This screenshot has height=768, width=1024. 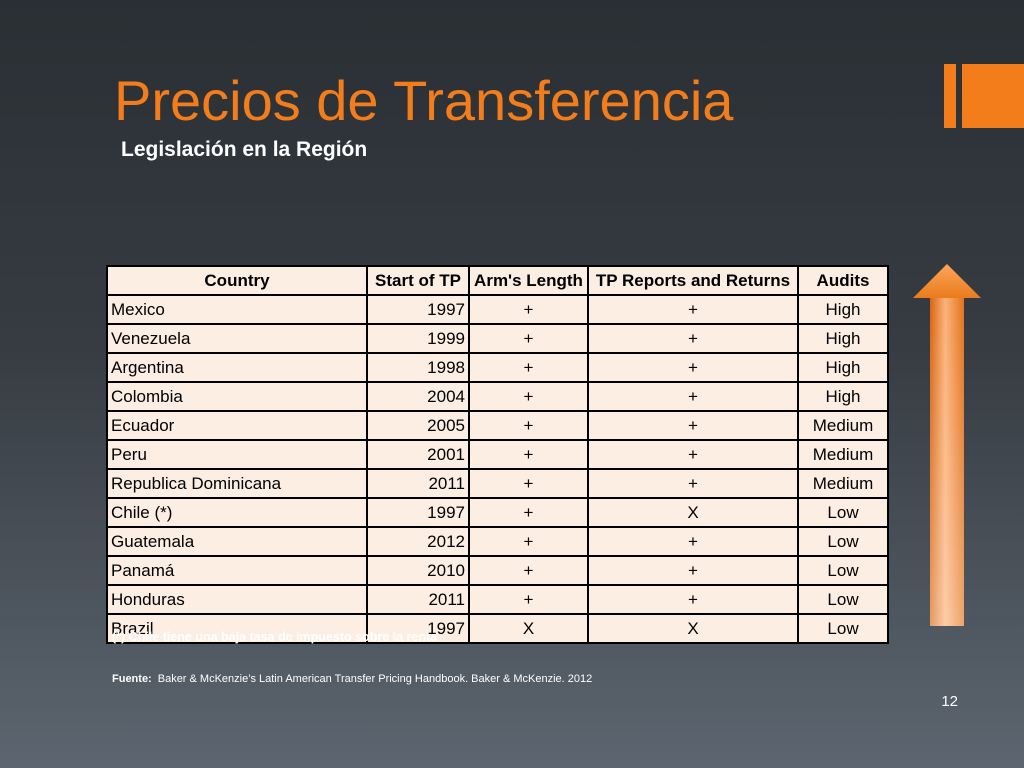 What do you see at coordinates (693, 280) in the screenshot?
I see `header-tp-reports: TP Reports and Returns` at bounding box center [693, 280].